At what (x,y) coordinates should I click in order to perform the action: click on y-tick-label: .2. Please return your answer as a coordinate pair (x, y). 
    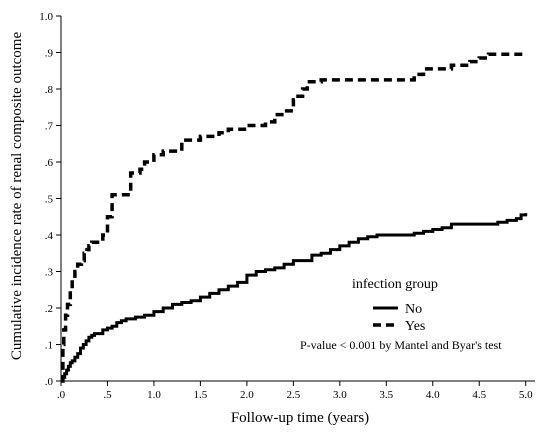
    Looking at the image, I should click on (49, 309).